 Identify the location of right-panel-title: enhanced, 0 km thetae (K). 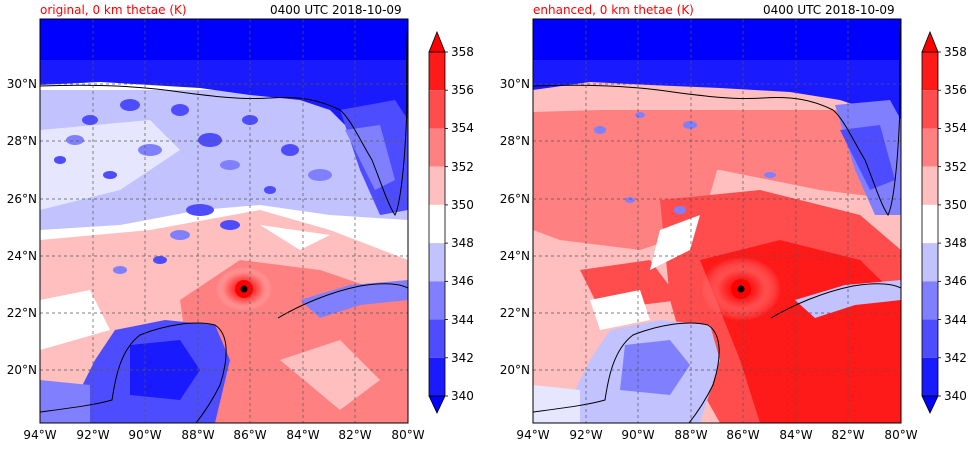
(613, 10).